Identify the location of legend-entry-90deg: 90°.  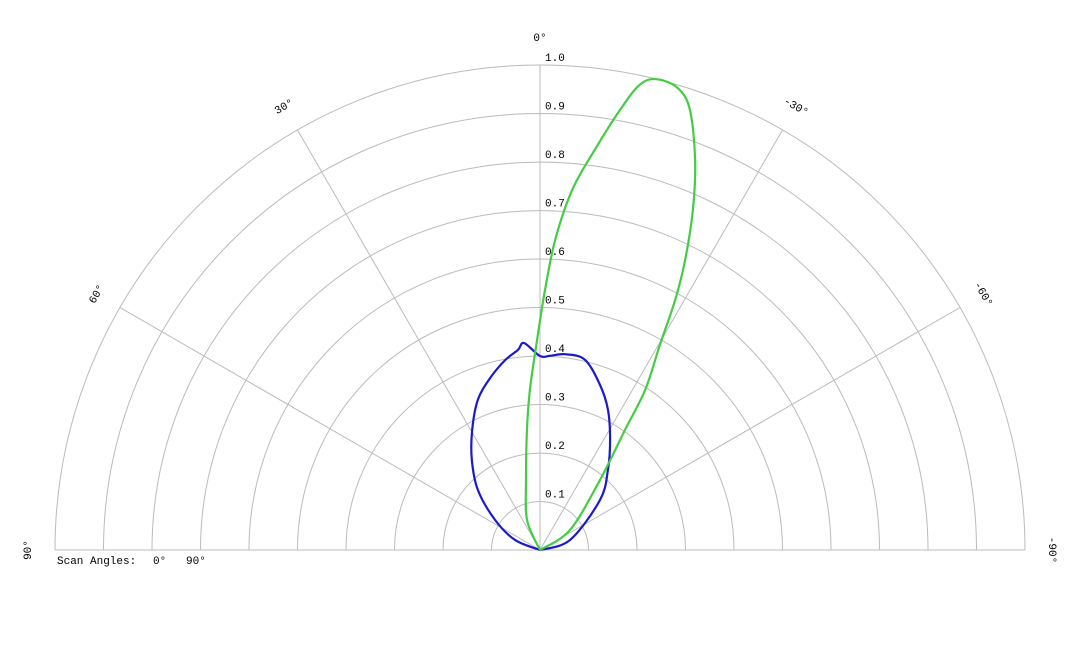
(196, 562).